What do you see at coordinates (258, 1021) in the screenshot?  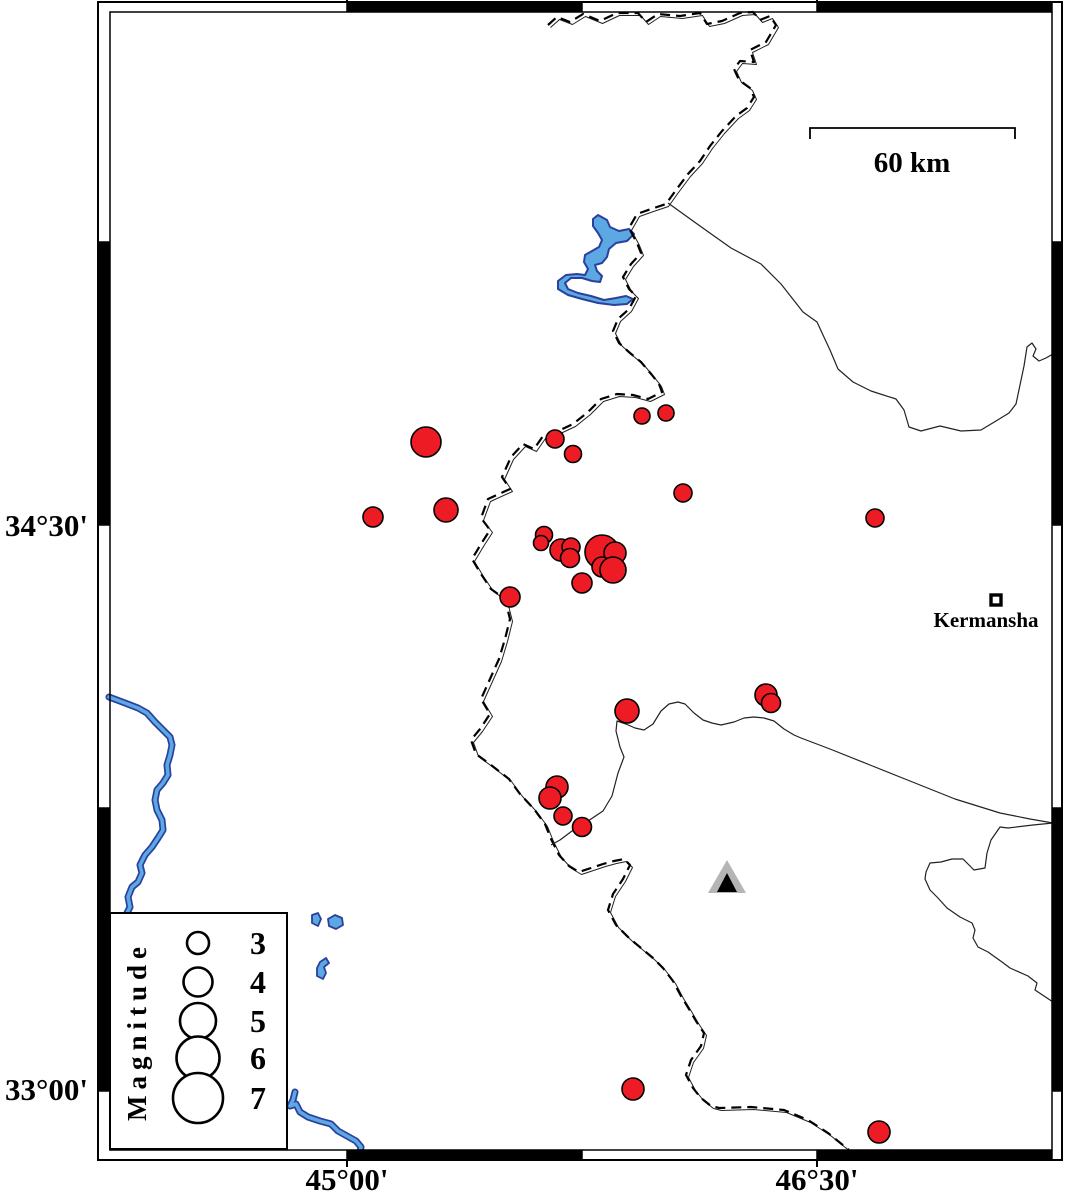 I see `legend-magnitude-label: 5` at bounding box center [258, 1021].